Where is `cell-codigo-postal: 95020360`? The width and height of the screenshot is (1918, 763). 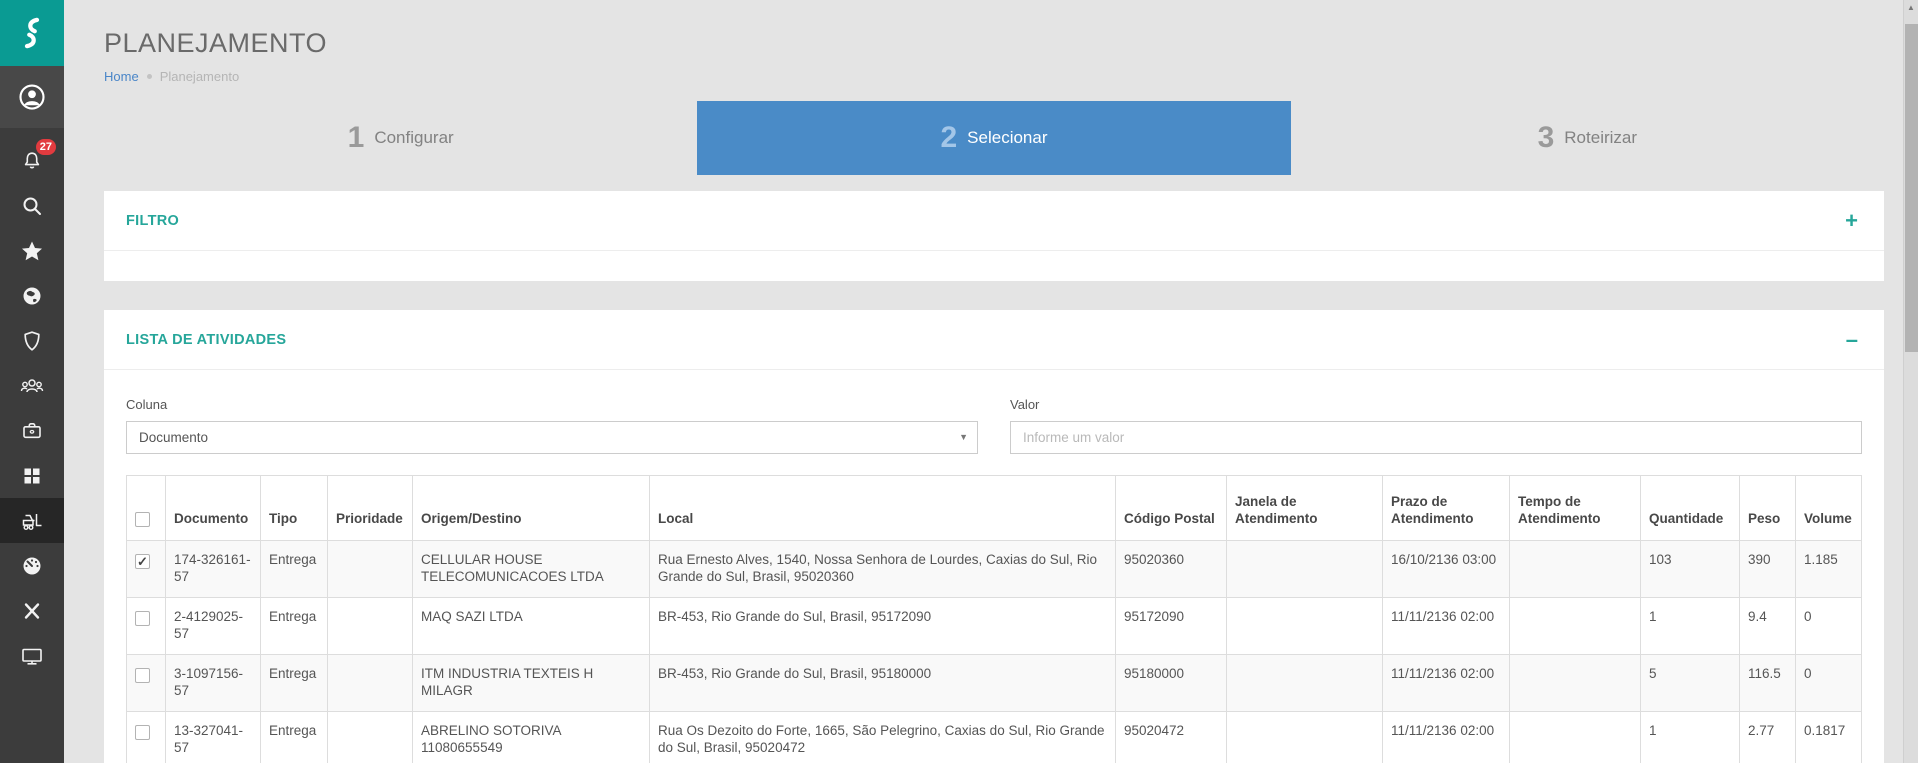
cell-codigo-postal: 95020360 is located at coordinates (1171, 569).